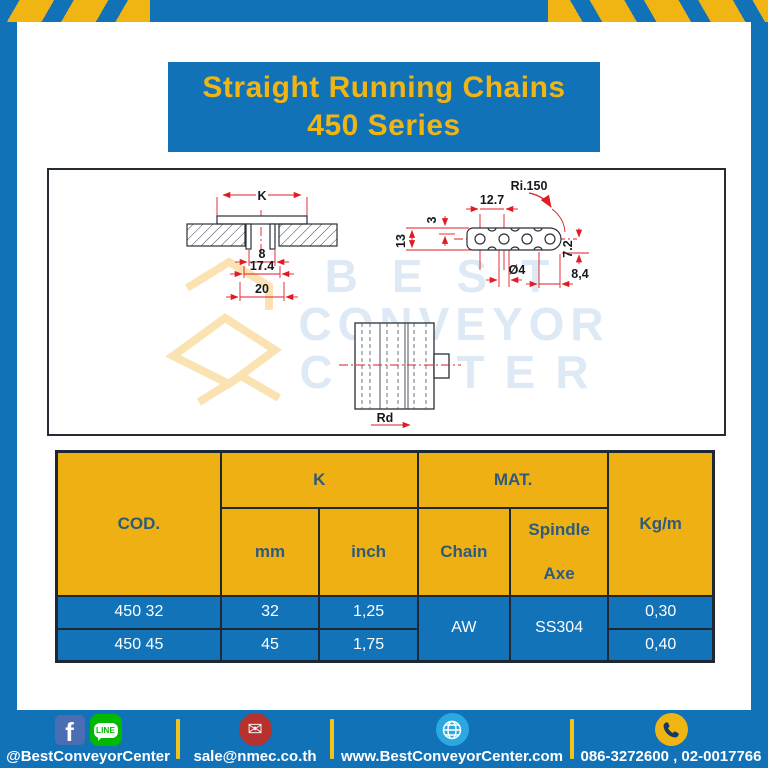  What do you see at coordinates (454, 276) in the screenshot?
I see `watermark-word-best: BEST` at bounding box center [454, 276].